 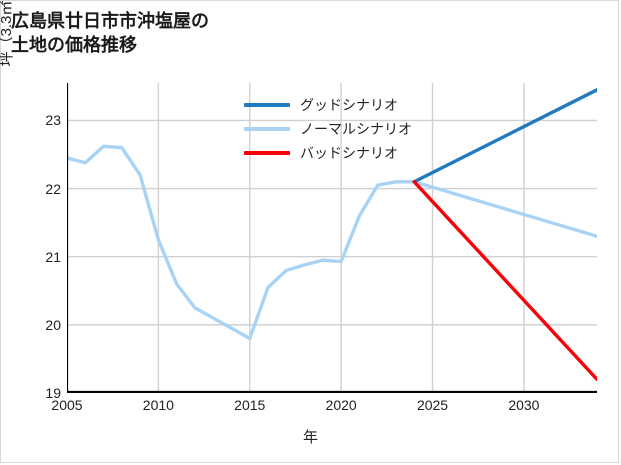 I want to click on x-tick-label: 2020, so click(x=341, y=405).